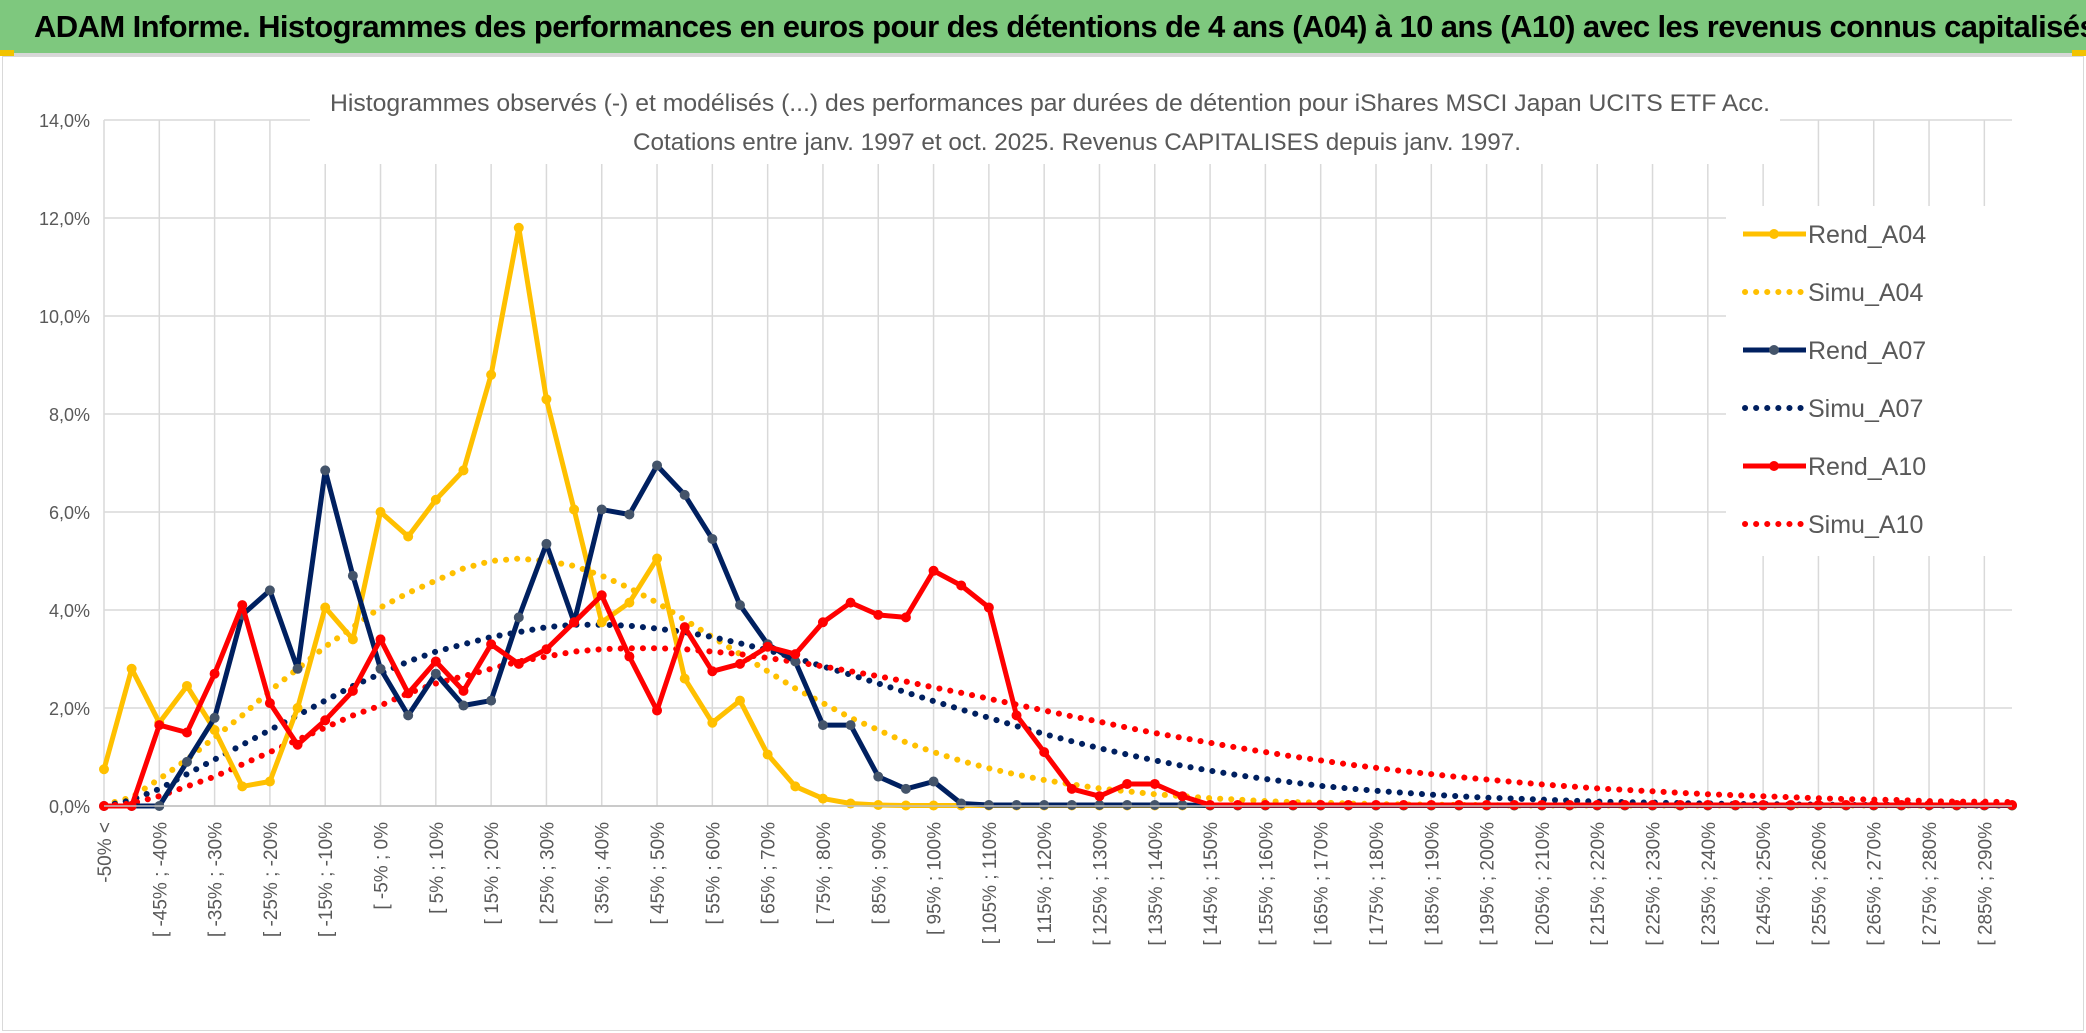 This screenshot has height=1033, width=2086. I want to click on chart-title-background, so click(1045, 122).